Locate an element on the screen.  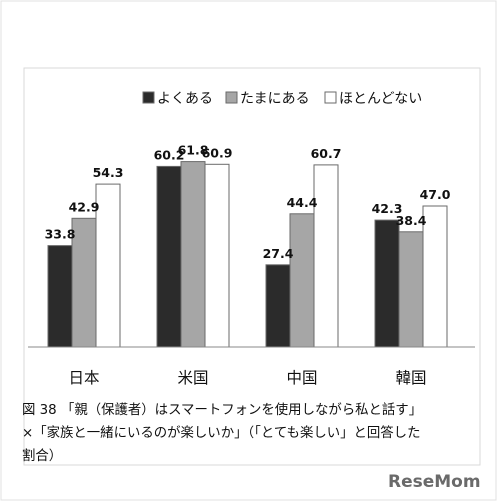
bar-韓国-よくある is located at coordinates (387, 283).